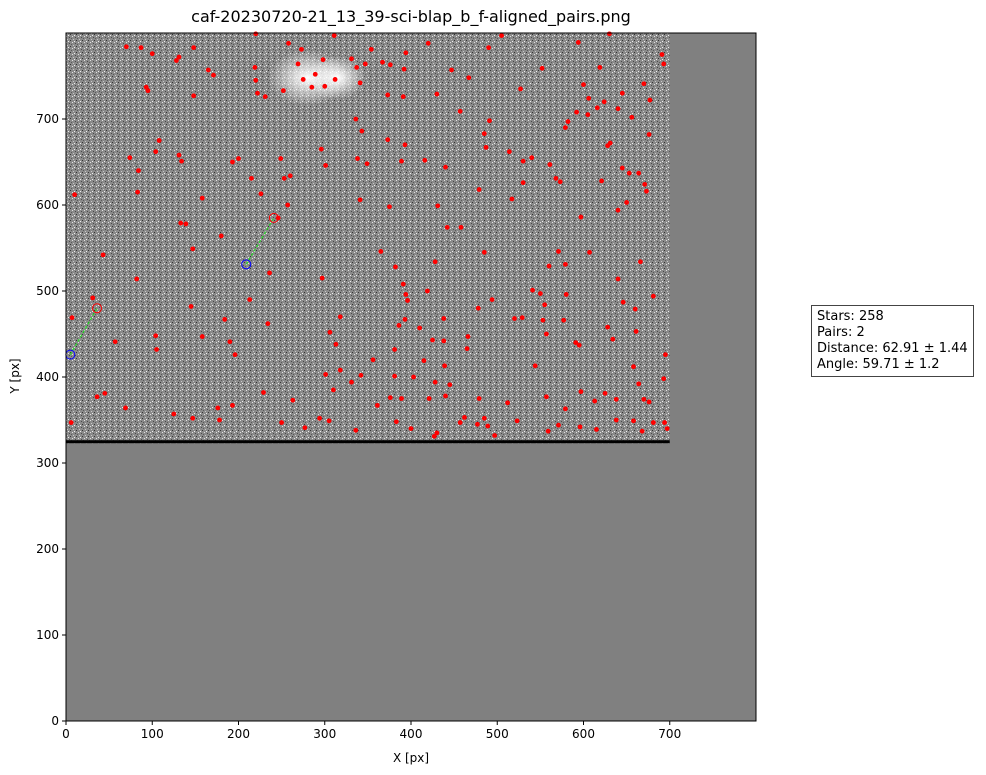 The height and width of the screenshot is (775, 986). Describe the element at coordinates (850, 316) in the screenshot. I see `stars-count: Stars: 258` at that location.